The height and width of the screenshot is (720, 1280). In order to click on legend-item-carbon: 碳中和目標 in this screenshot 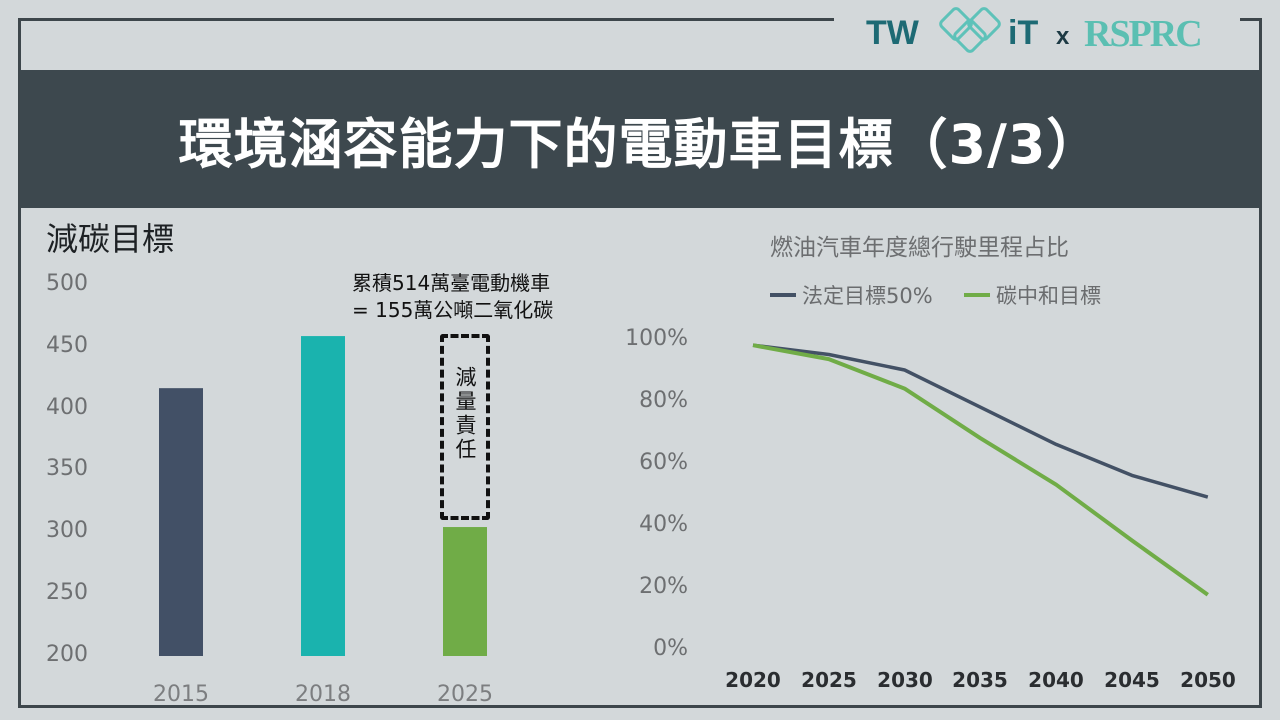, I will do `click(1032, 295)`.